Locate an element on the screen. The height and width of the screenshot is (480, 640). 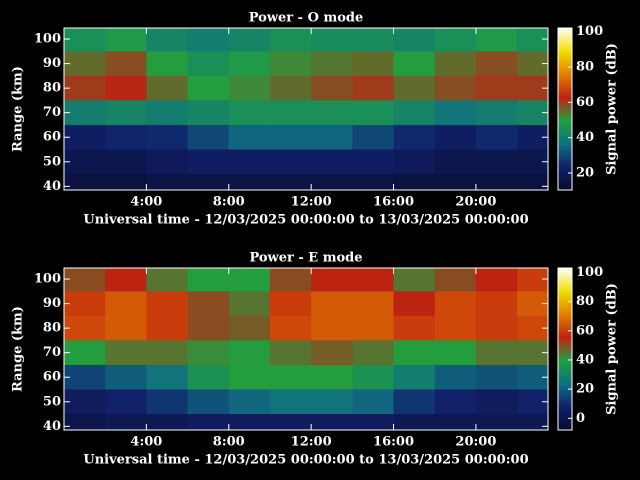
colorbar-tick-label: 0 is located at coordinates (580, 418).